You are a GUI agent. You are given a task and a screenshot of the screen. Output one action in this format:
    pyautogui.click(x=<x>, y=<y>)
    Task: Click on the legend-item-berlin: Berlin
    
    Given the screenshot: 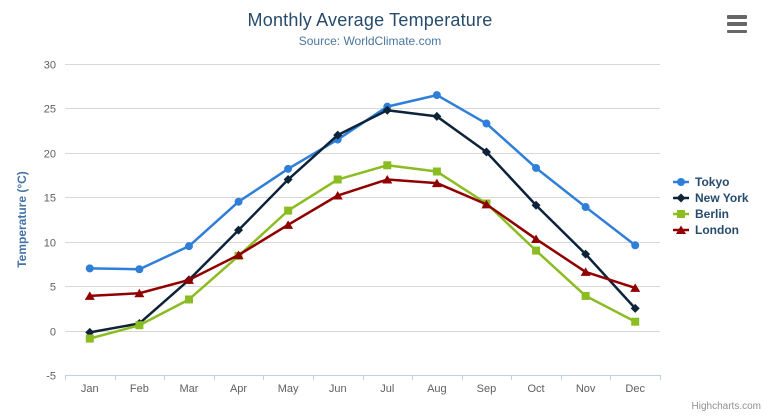 What is the action you would take?
    pyautogui.click(x=710, y=214)
    